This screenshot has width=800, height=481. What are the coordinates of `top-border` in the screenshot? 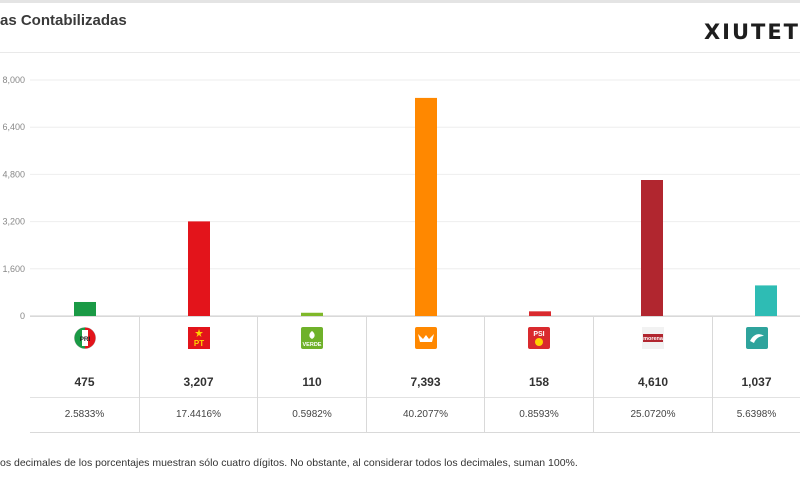 It's located at (400, 1).